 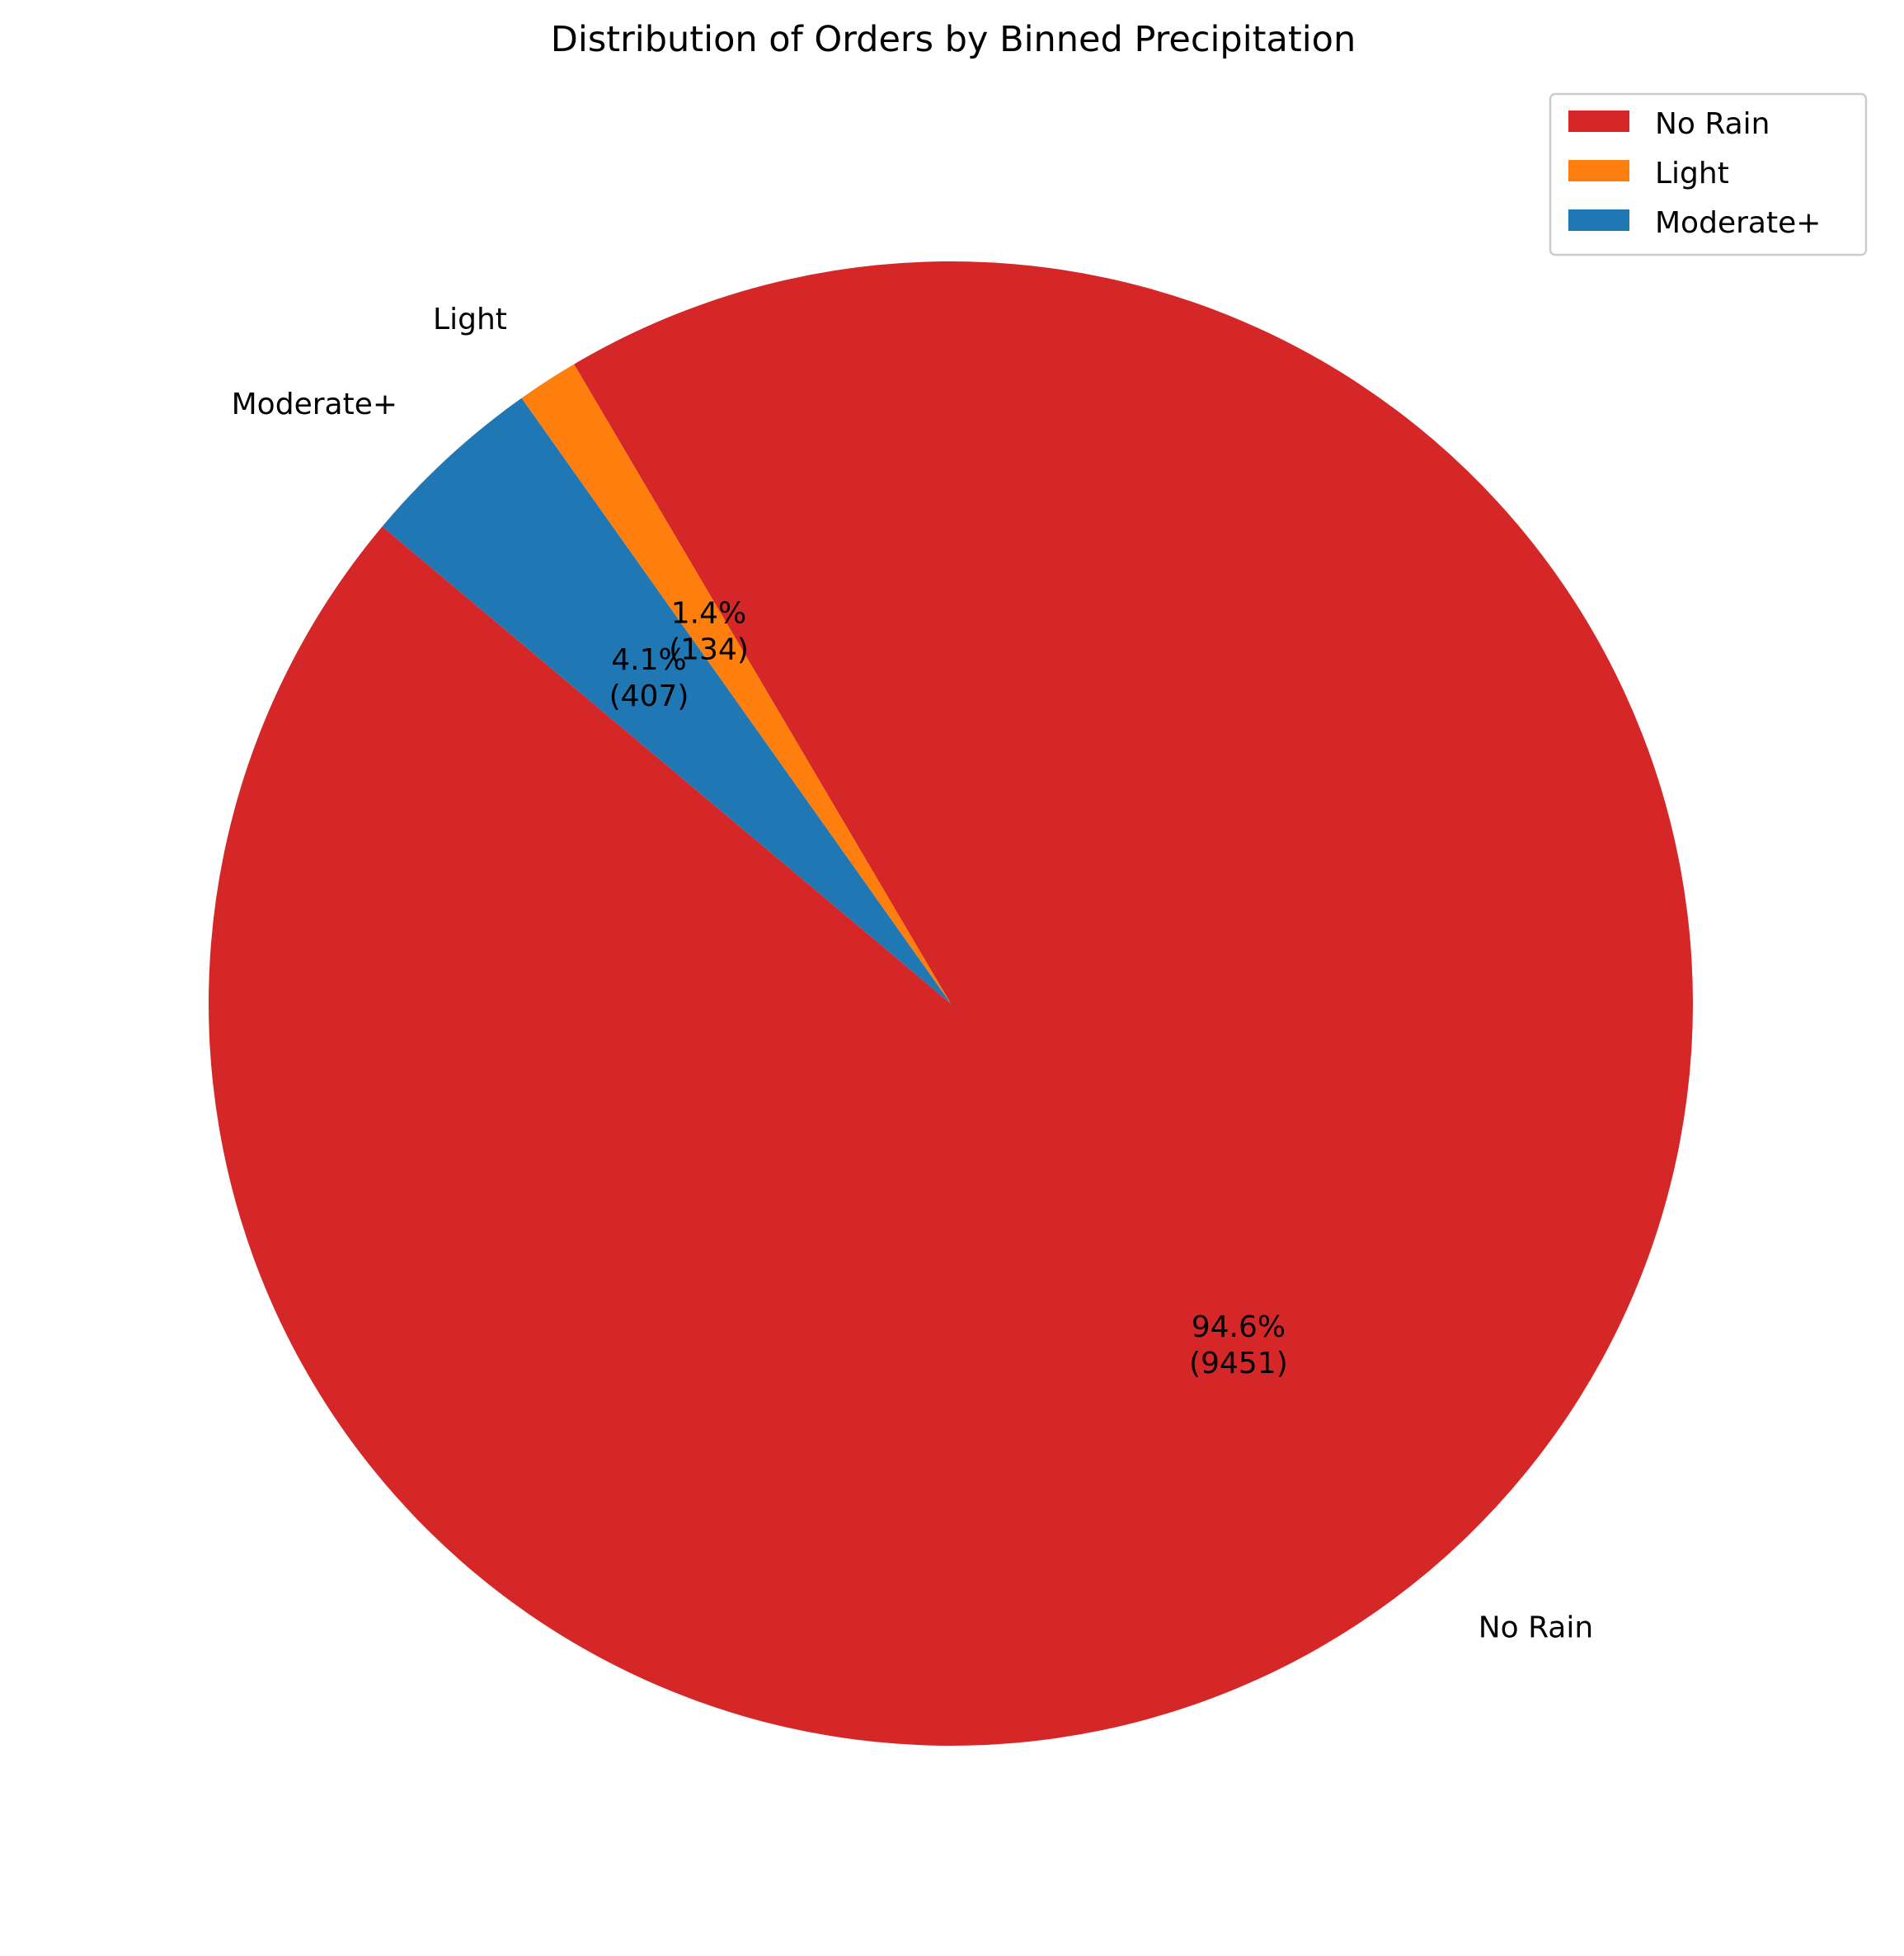 I want to click on slice-percent-light: 1.4%, so click(x=708, y=614).